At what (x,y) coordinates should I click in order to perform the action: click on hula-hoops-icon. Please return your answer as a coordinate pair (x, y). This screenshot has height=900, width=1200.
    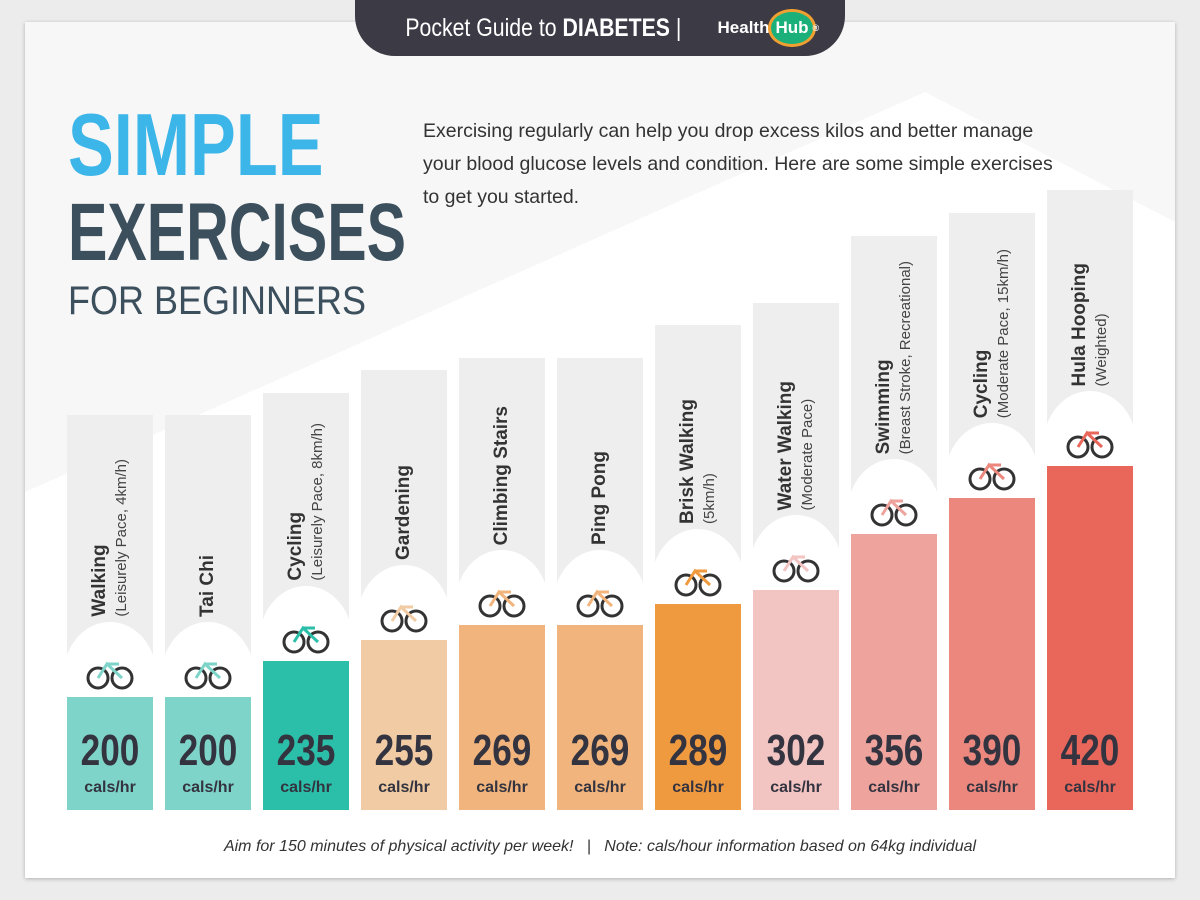
    Looking at the image, I should click on (1090, 444).